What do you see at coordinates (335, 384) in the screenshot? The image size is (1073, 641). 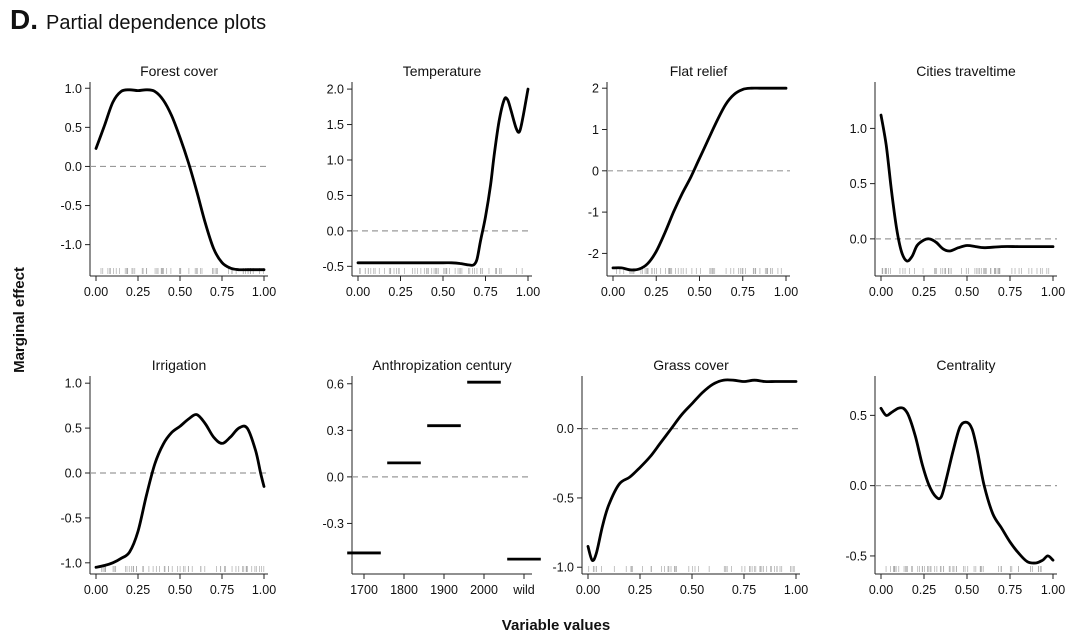 I see `y-tick-label: 0.6` at bounding box center [335, 384].